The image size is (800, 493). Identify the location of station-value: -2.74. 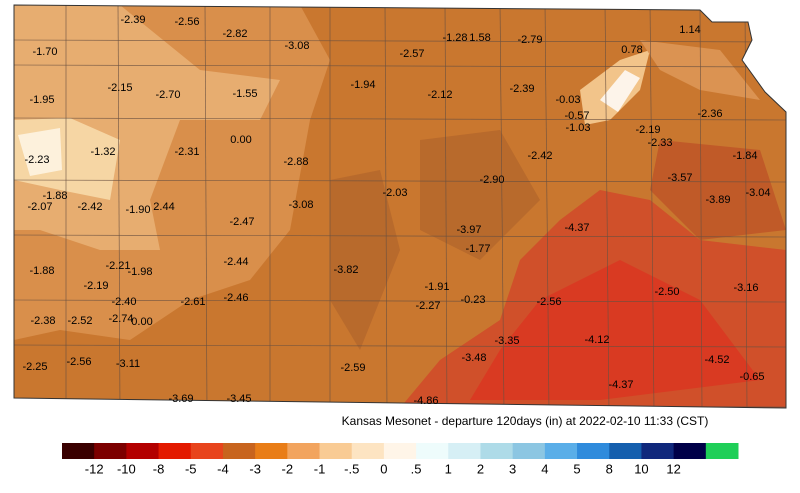
(120, 319).